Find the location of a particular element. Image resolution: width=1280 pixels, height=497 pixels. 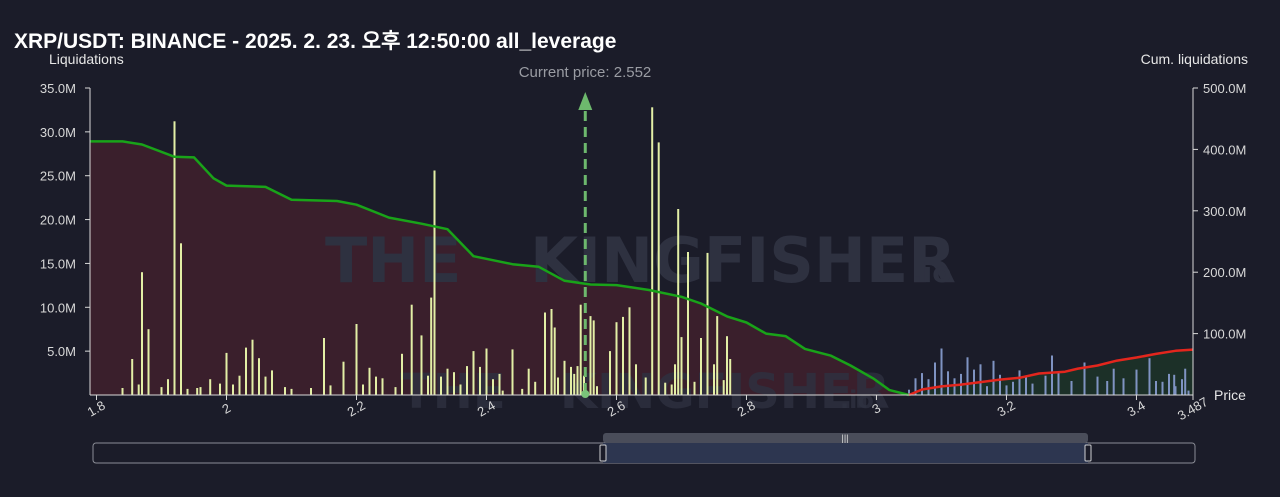

range-navigator: ||| is located at coordinates (644, 448).